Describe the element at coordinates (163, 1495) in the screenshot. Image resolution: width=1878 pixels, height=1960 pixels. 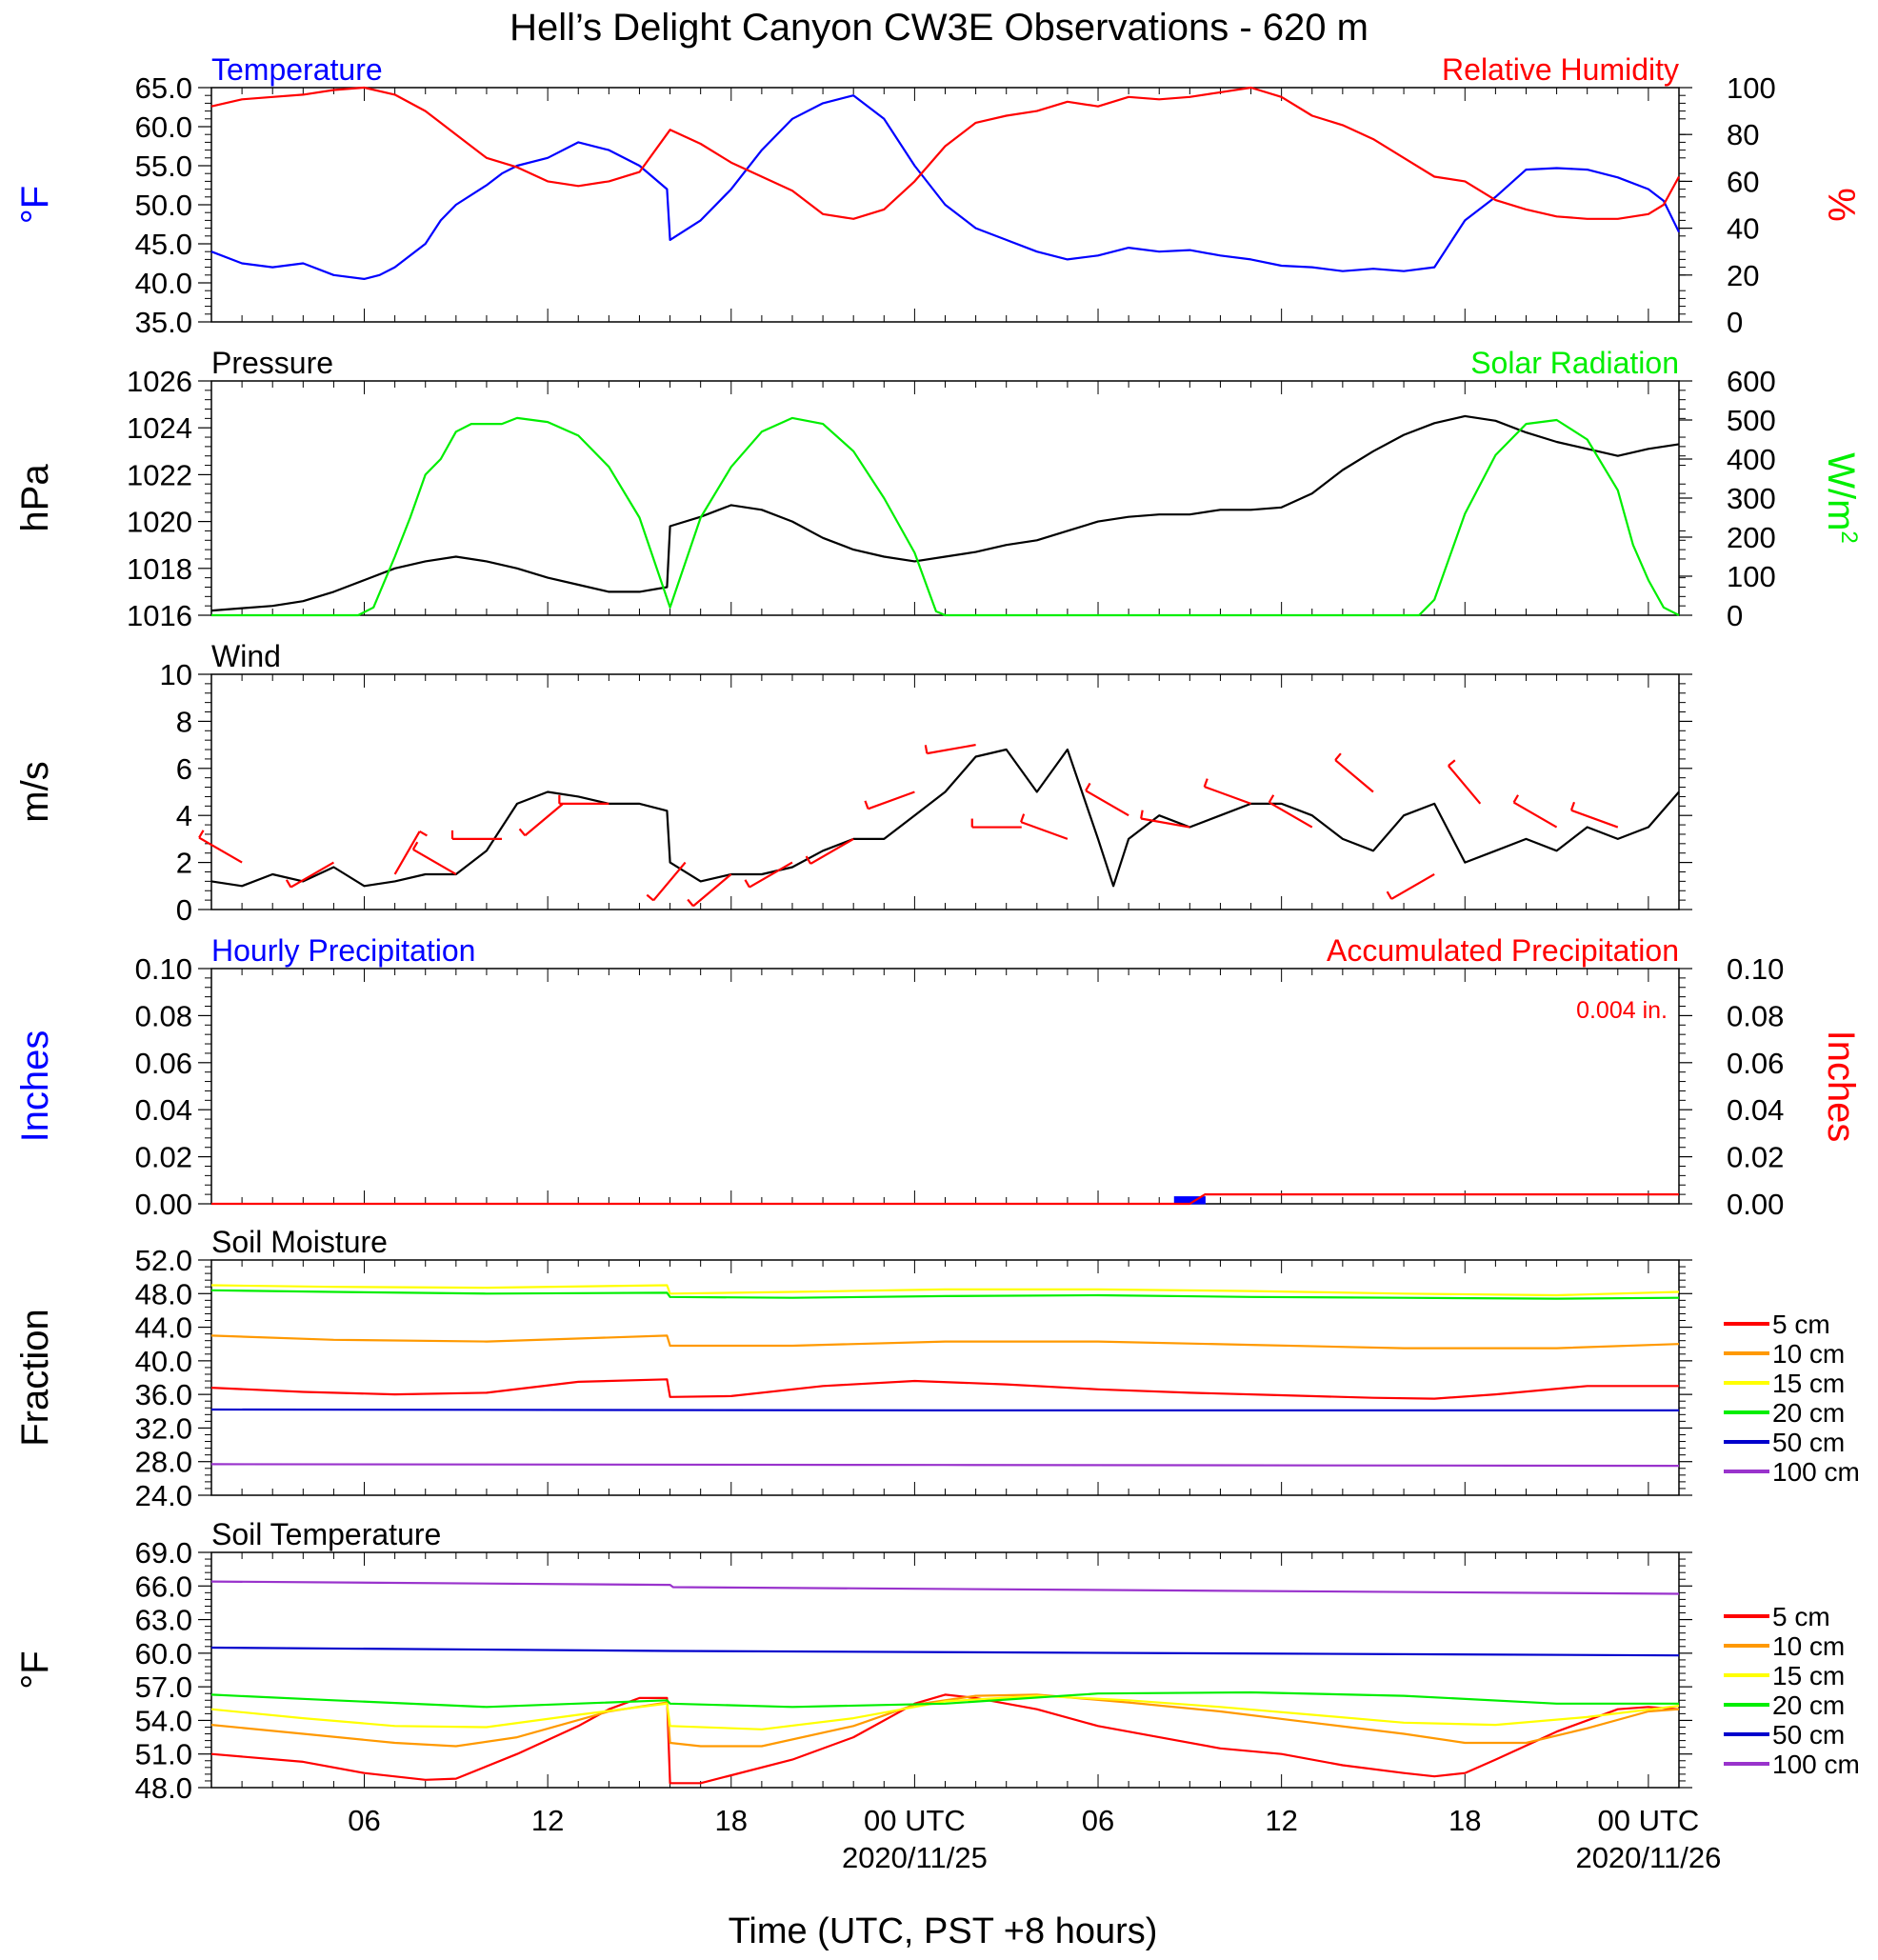
I see `y-tick-label-left: 24.0` at that location.